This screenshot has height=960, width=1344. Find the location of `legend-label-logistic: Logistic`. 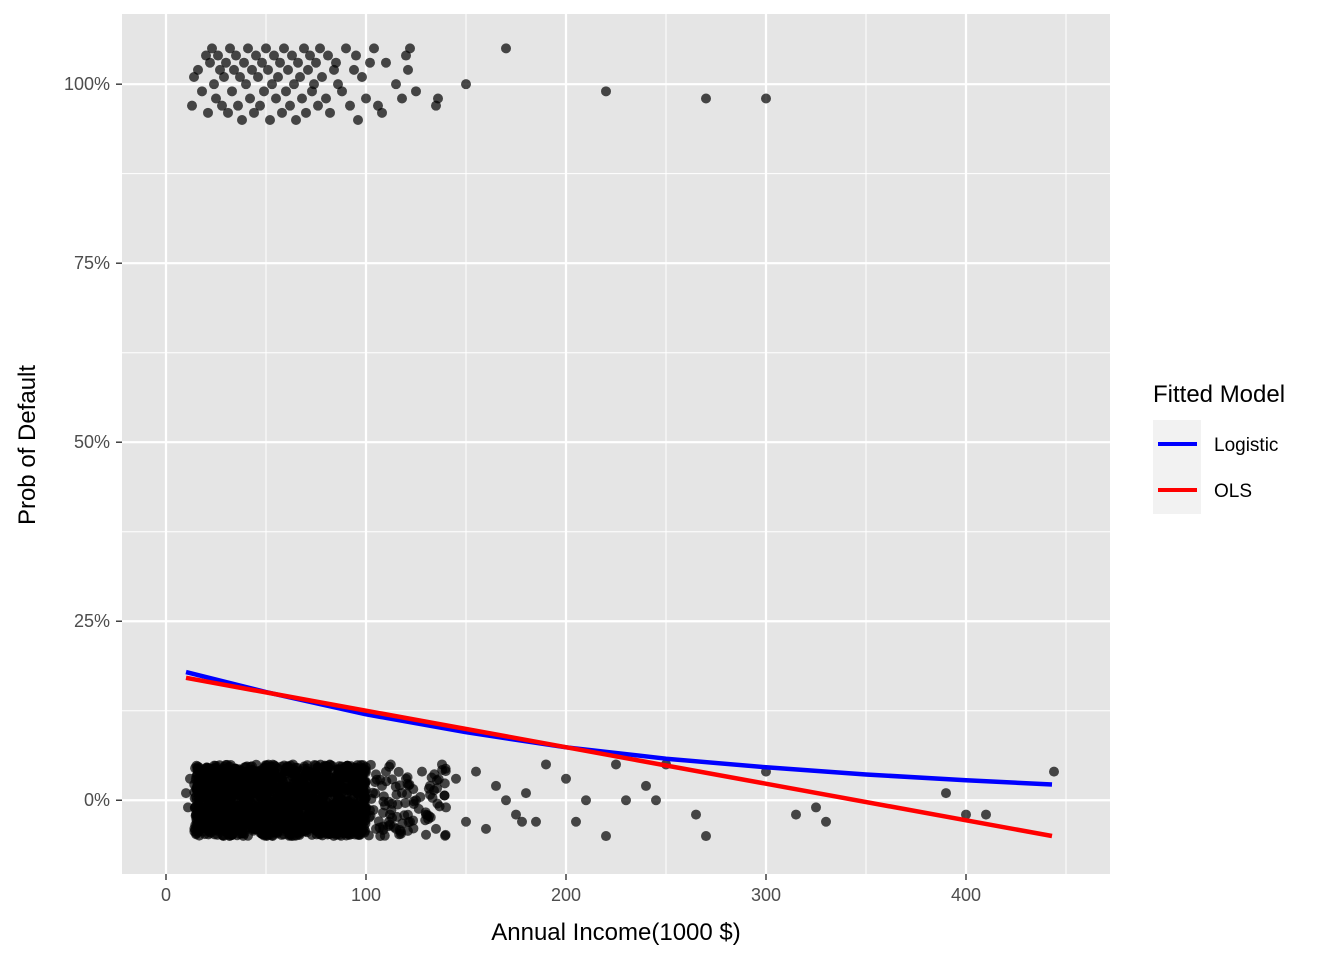

legend-label-logistic: Logistic is located at coordinates (1246, 445).